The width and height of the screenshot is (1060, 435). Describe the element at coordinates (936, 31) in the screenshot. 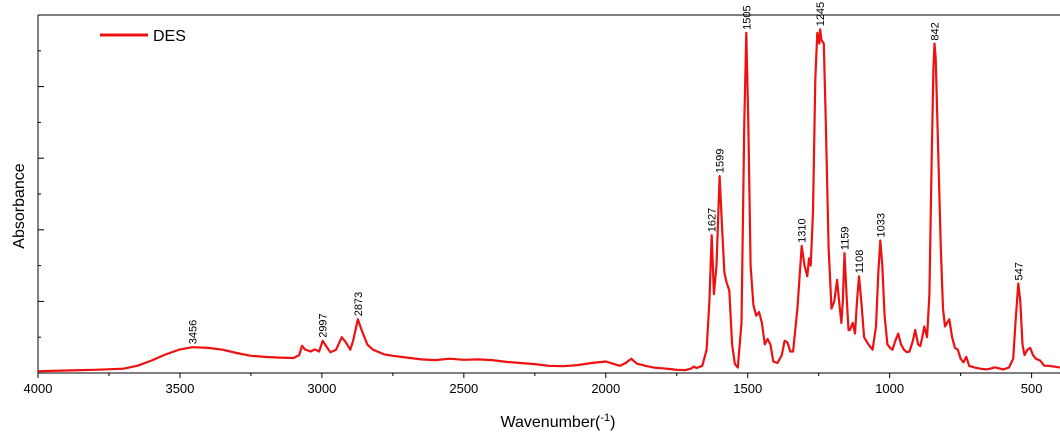

I see `peak-label-842: 842` at that location.